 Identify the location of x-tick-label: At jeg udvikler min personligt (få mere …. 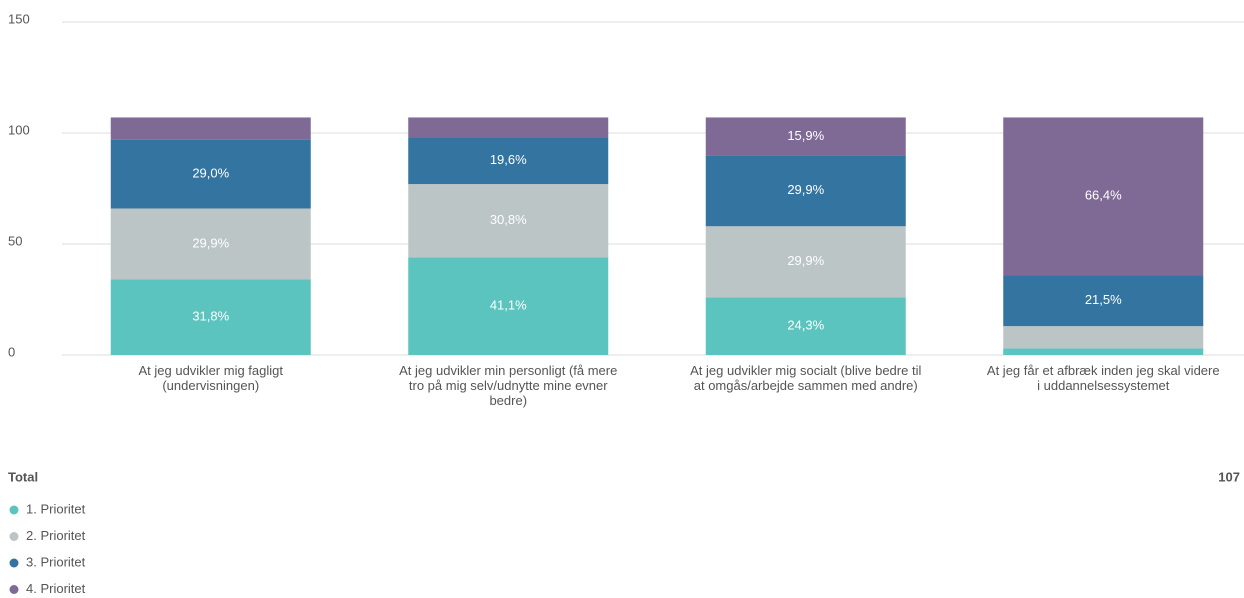
(508, 385).